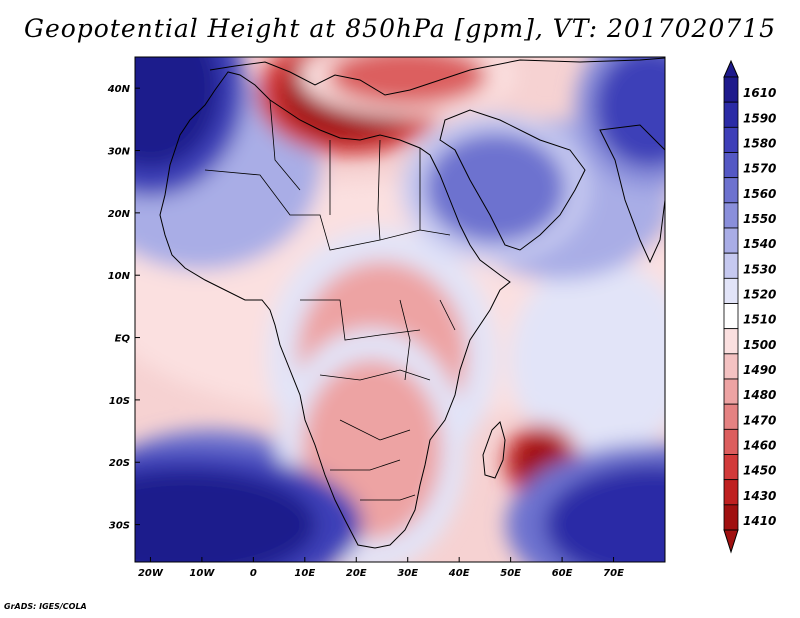  Describe the element at coordinates (759, 320) in the screenshot. I see `colorbar-level-label: 1510` at that location.